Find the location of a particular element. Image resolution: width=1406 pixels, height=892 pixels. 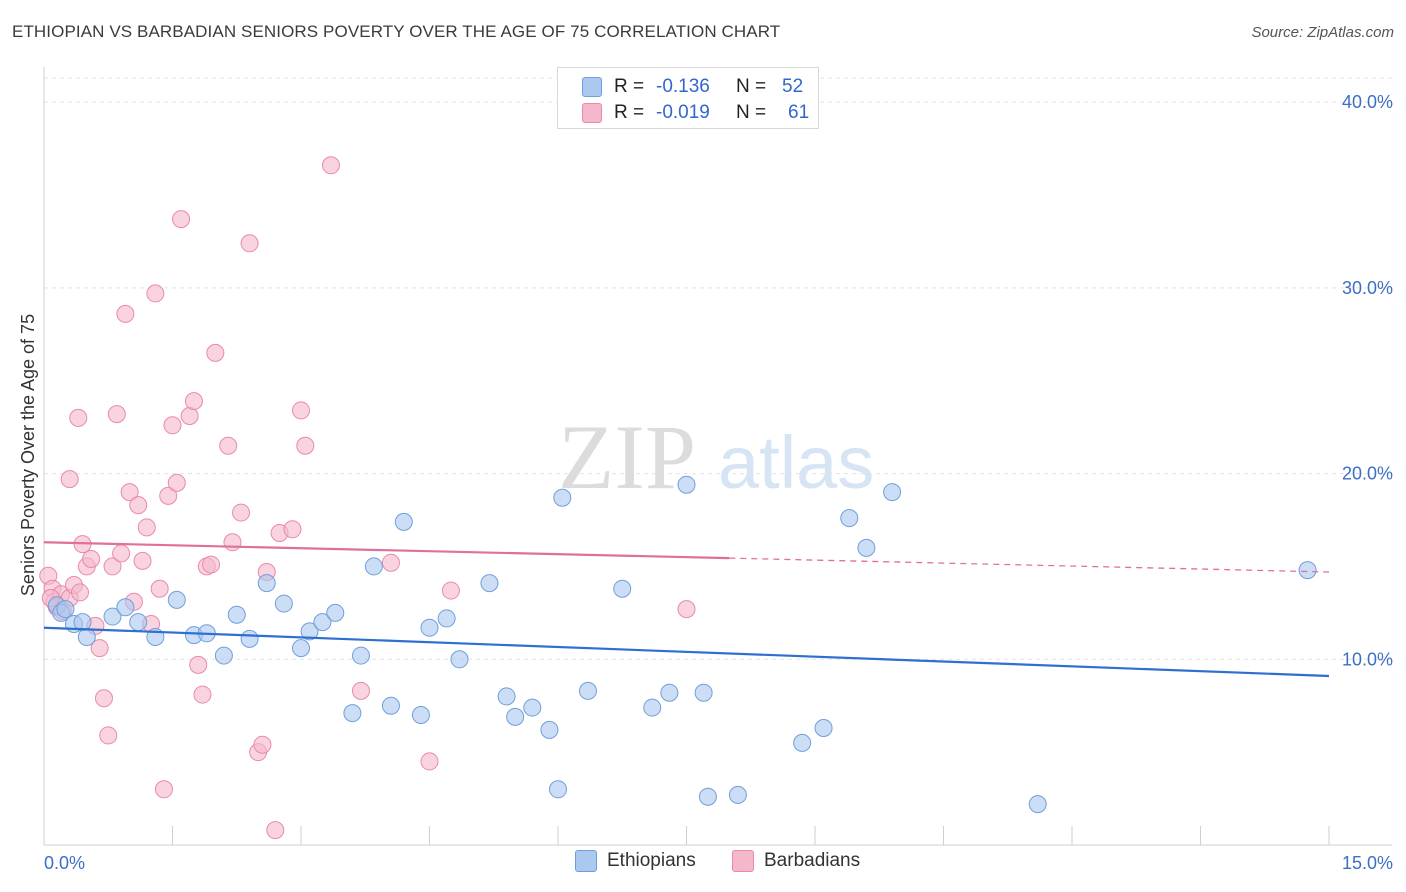

y-tick-label: 10.0% is located at coordinates (1367, 659).